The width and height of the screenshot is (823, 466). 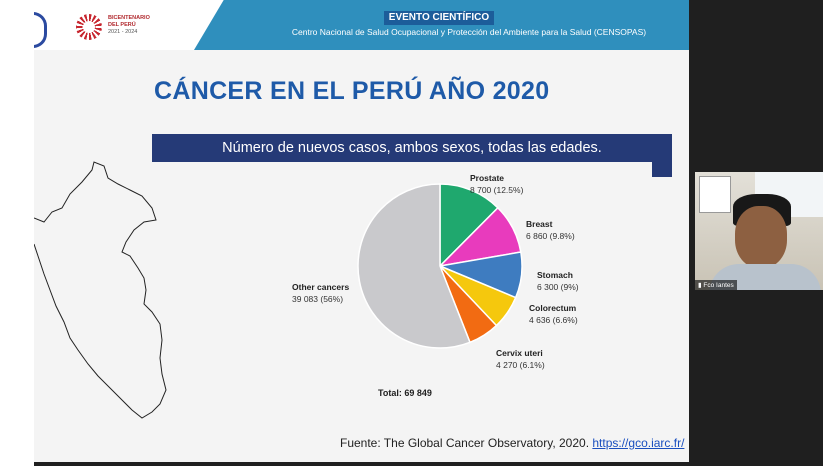 What do you see at coordinates (715, 194) in the screenshot?
I see `video-background-window` at bounding box center [715, 194].